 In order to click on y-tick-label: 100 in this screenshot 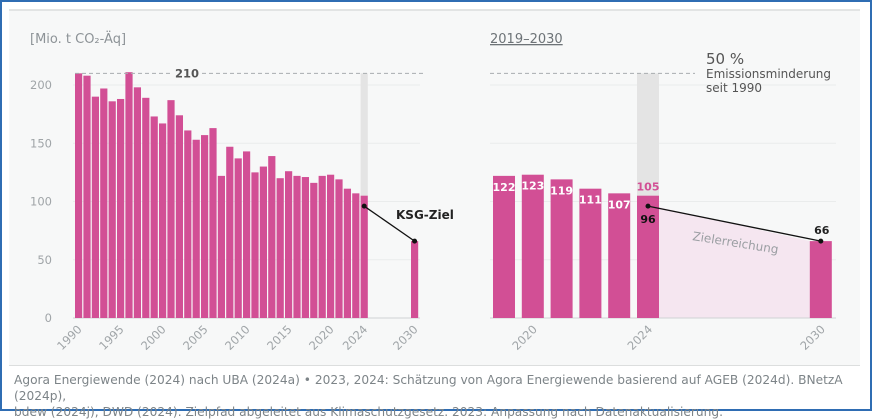, I will do `click(41, 202)`.